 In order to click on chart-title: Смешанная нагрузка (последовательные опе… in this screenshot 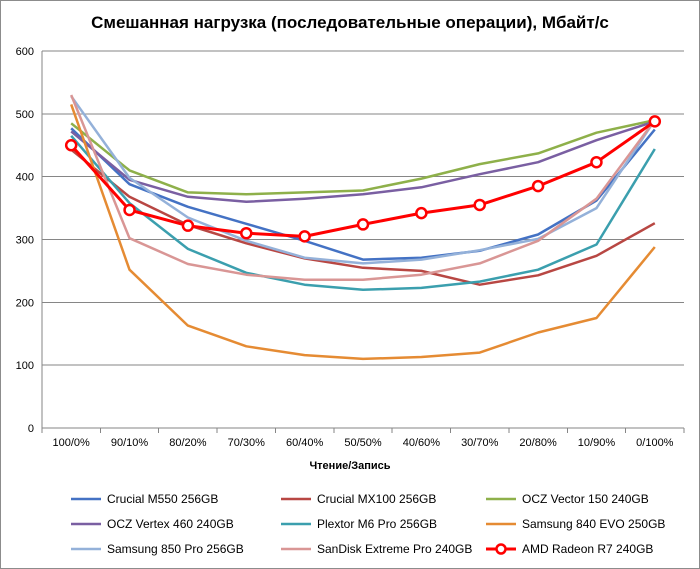, I will do `click(350, 22)`.